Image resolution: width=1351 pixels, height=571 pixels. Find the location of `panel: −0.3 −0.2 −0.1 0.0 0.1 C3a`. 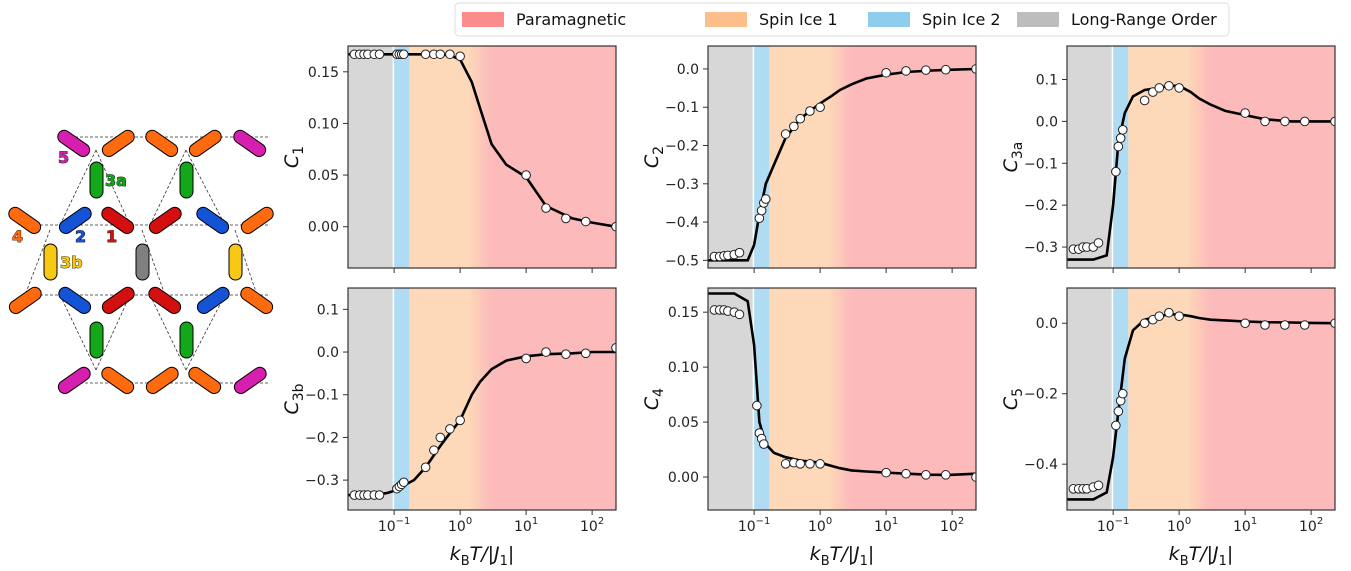

panel: −0.3 −0.2 −0.1 0.0 0.1 C3a is located at coordinates (1168, 159).